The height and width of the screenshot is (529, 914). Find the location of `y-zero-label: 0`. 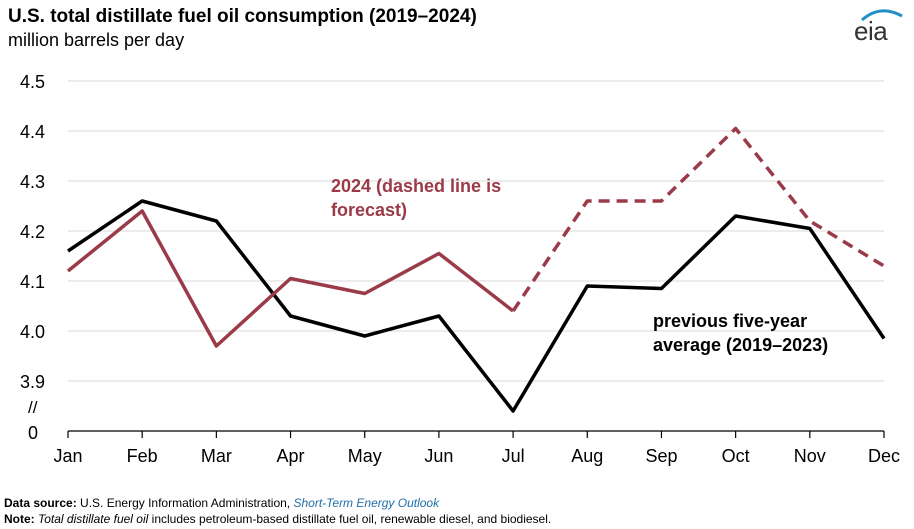

y-zero-label: 0 is located at coordinates (33, 433).